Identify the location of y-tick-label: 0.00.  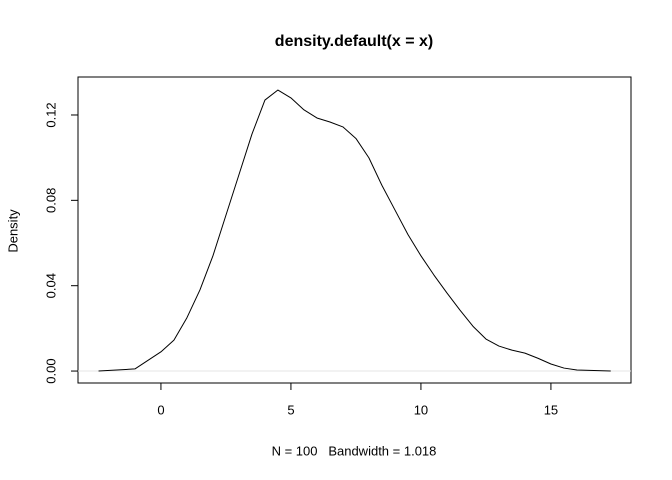
(50, 370).